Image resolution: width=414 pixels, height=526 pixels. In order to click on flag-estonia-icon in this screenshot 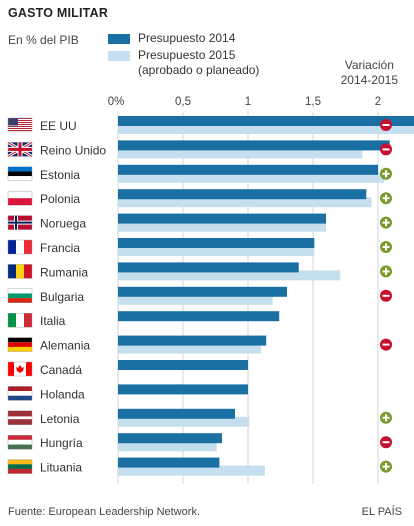, I will do `click(20, 174)`.